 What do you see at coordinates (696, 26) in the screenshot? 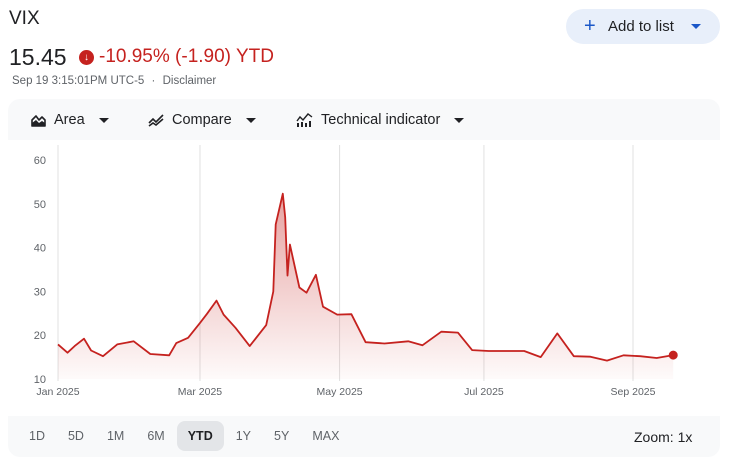
I see `caret-down-icon` at bounding box center [696, 26].